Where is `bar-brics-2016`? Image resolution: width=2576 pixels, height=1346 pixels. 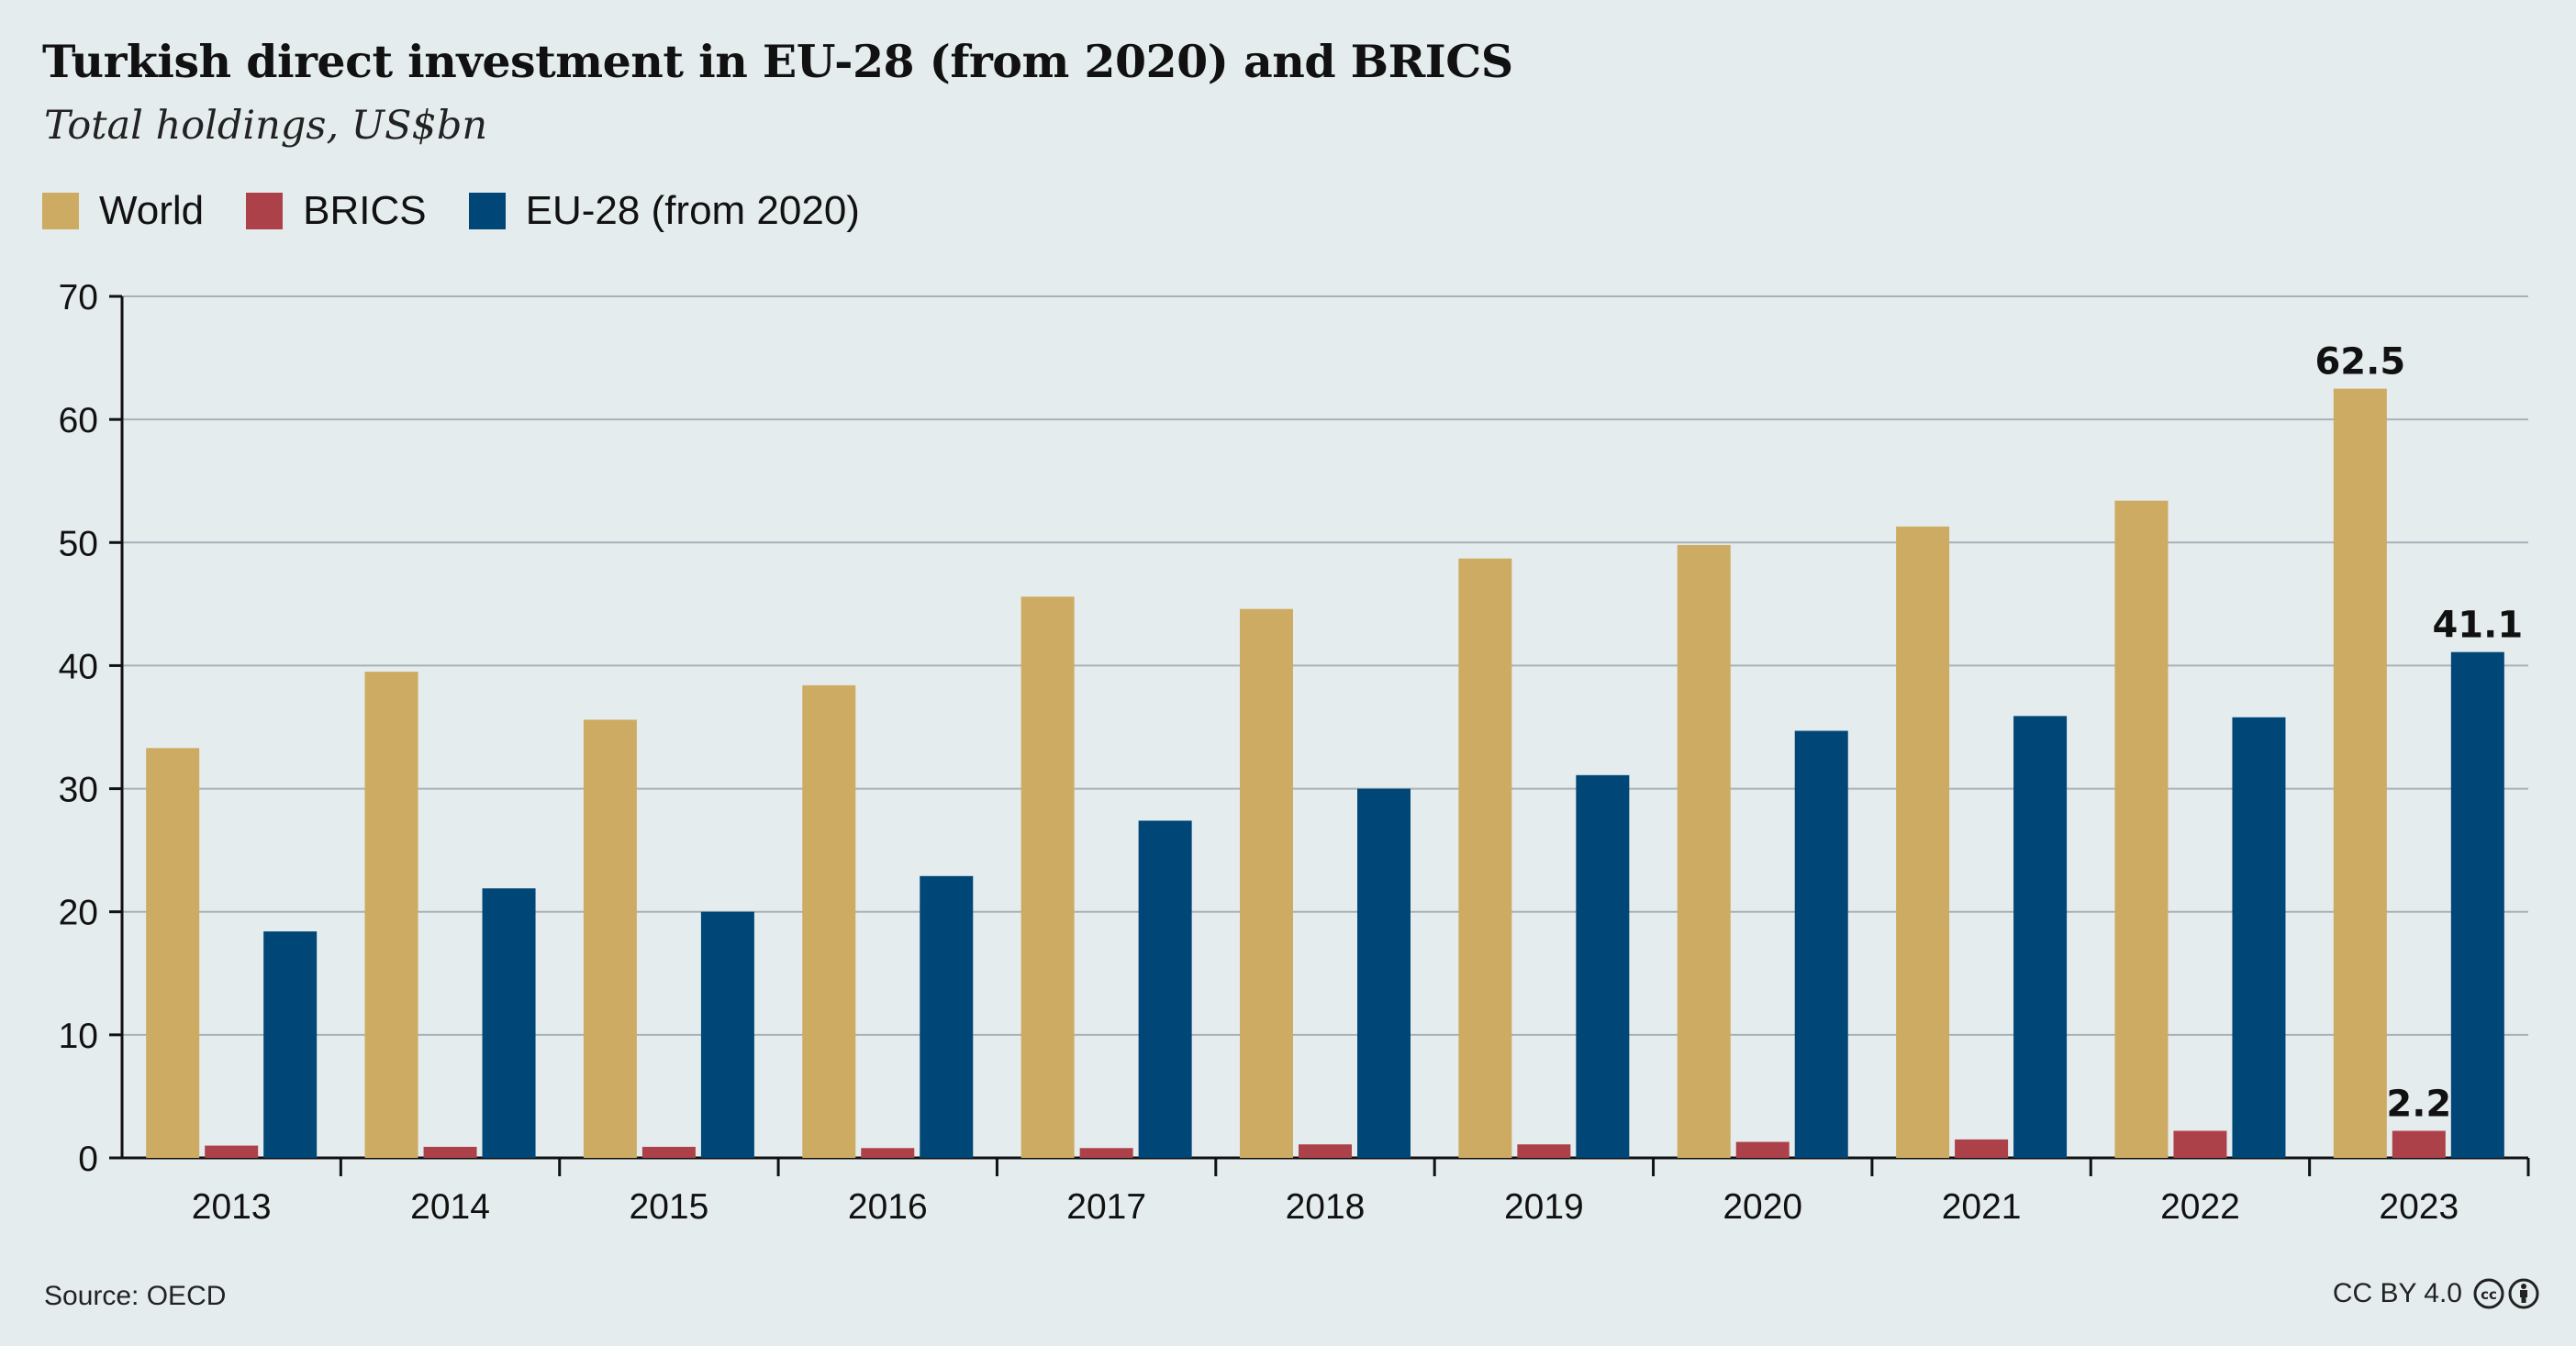 bar-brics-2016 is located at coordinates (888, 1153).